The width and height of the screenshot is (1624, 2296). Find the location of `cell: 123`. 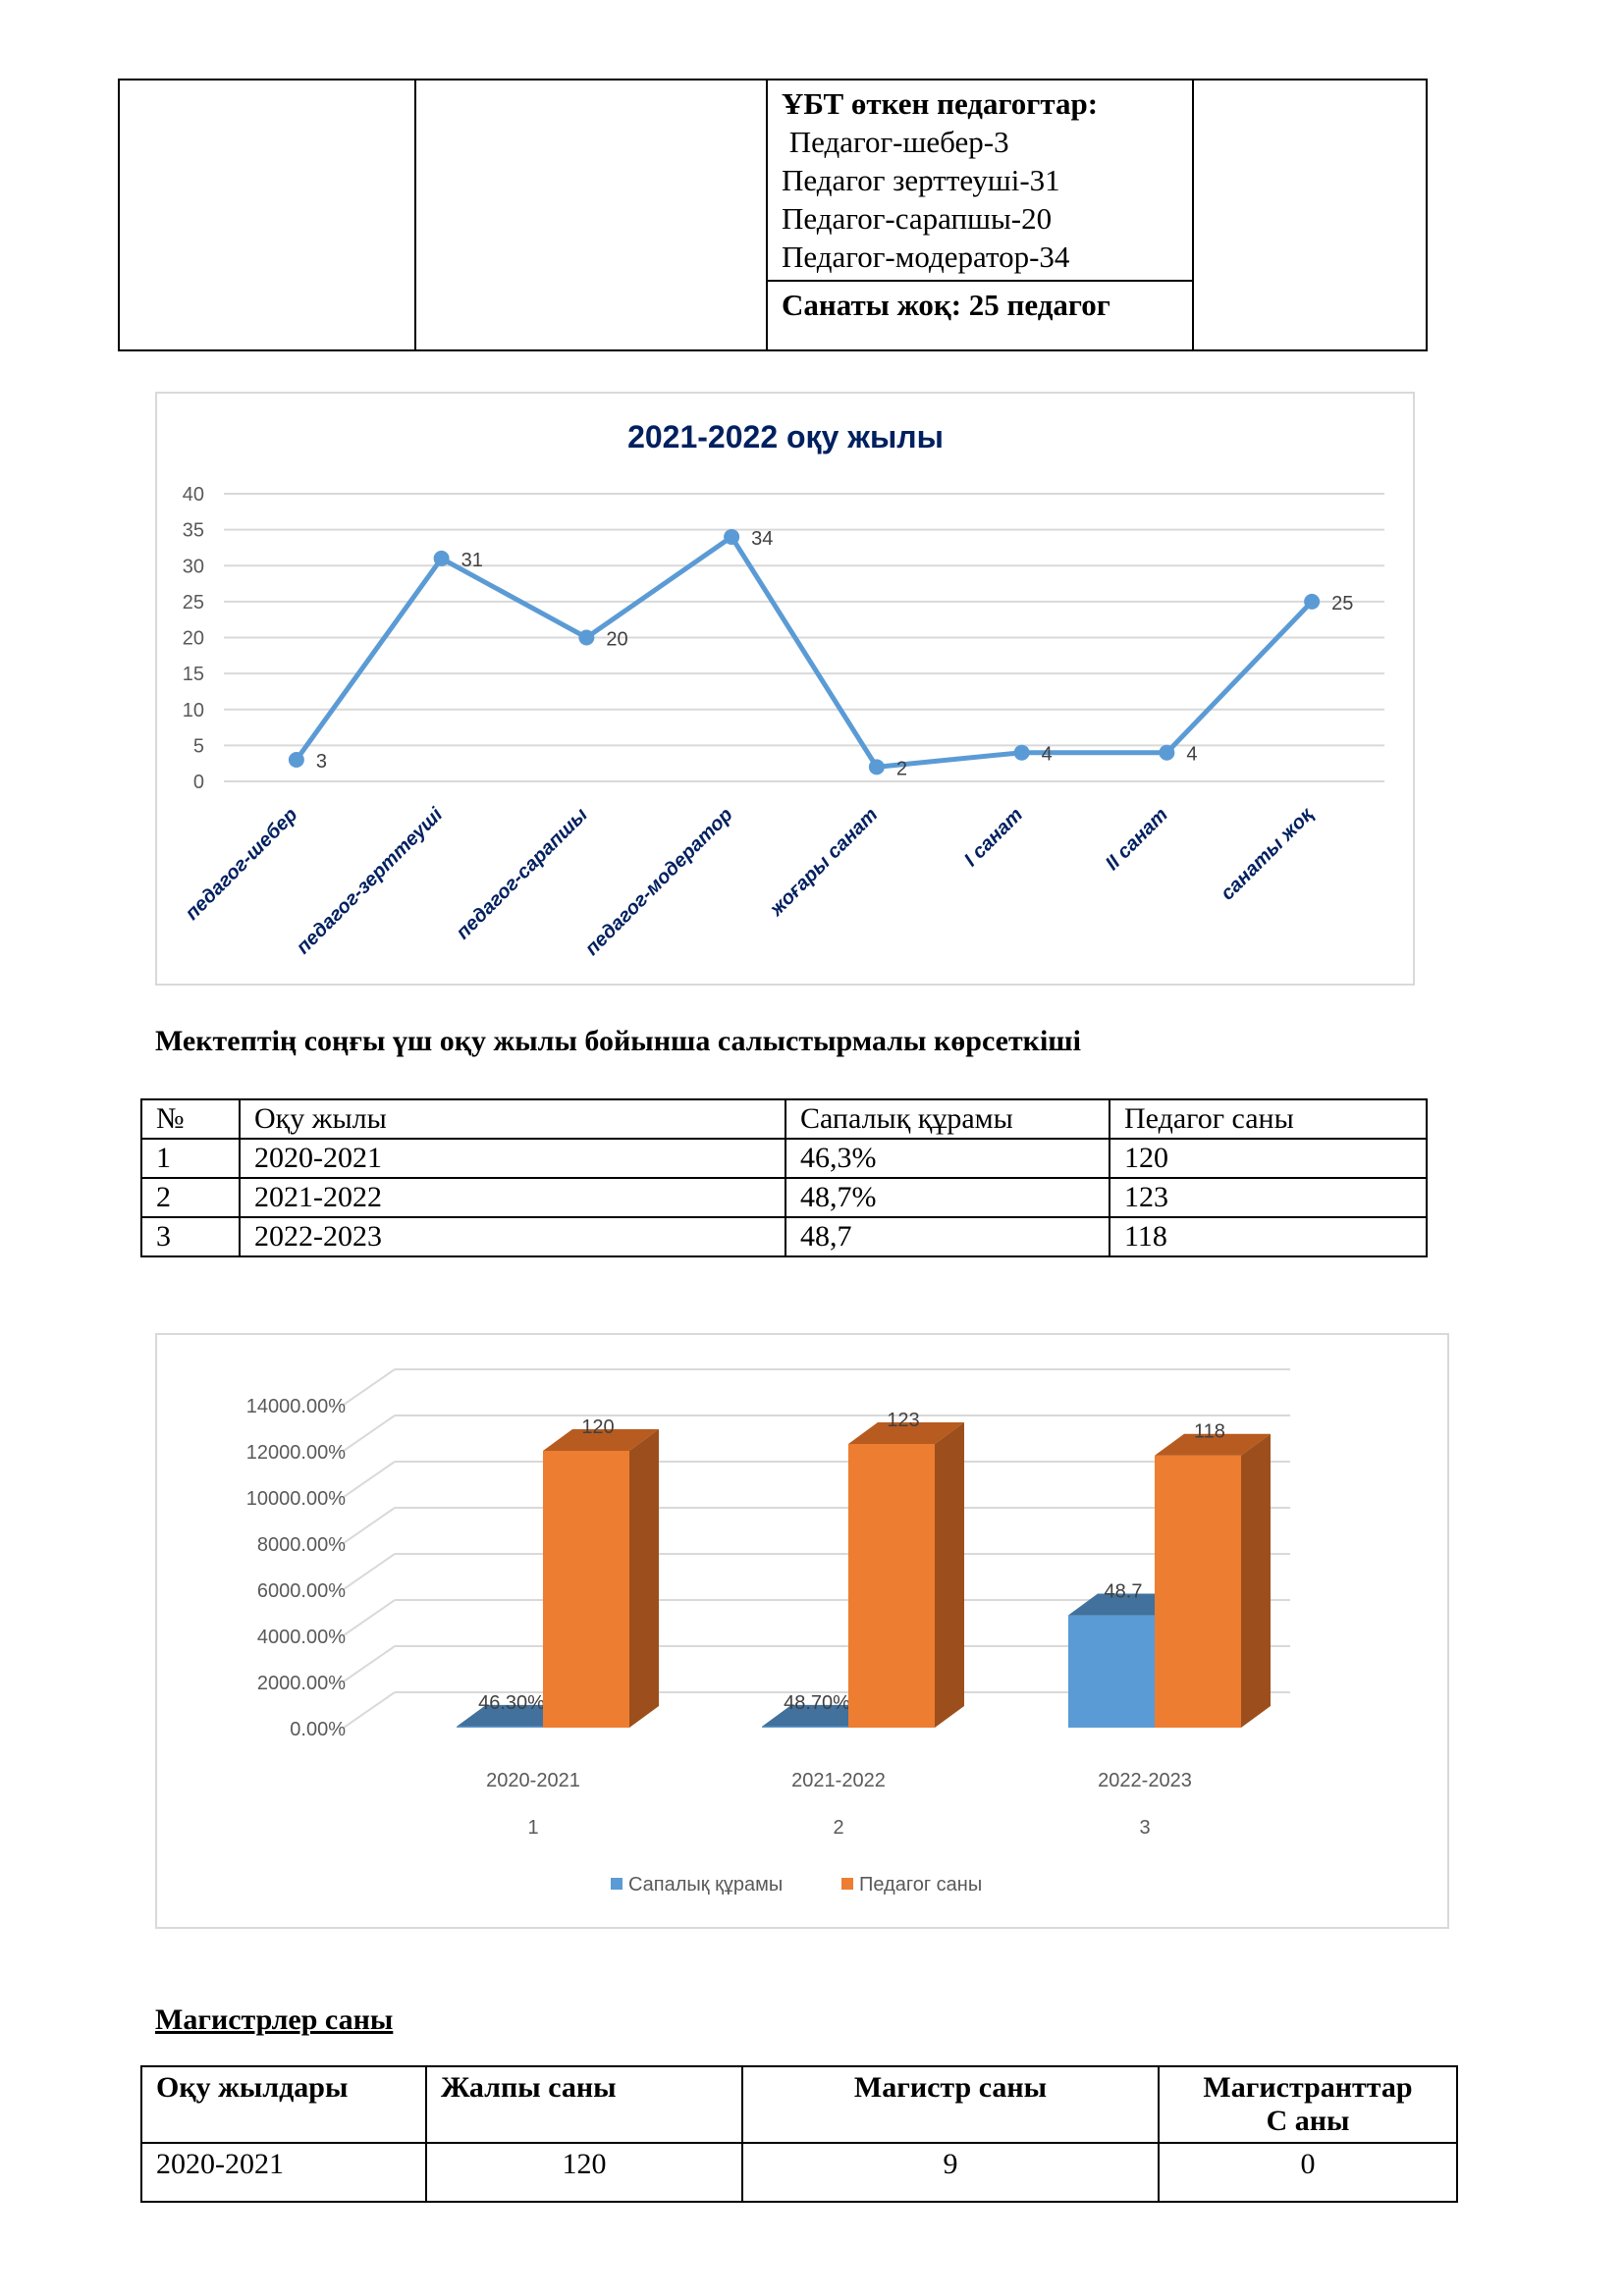

cell: 123 is located at coordinates (1268, 1197).